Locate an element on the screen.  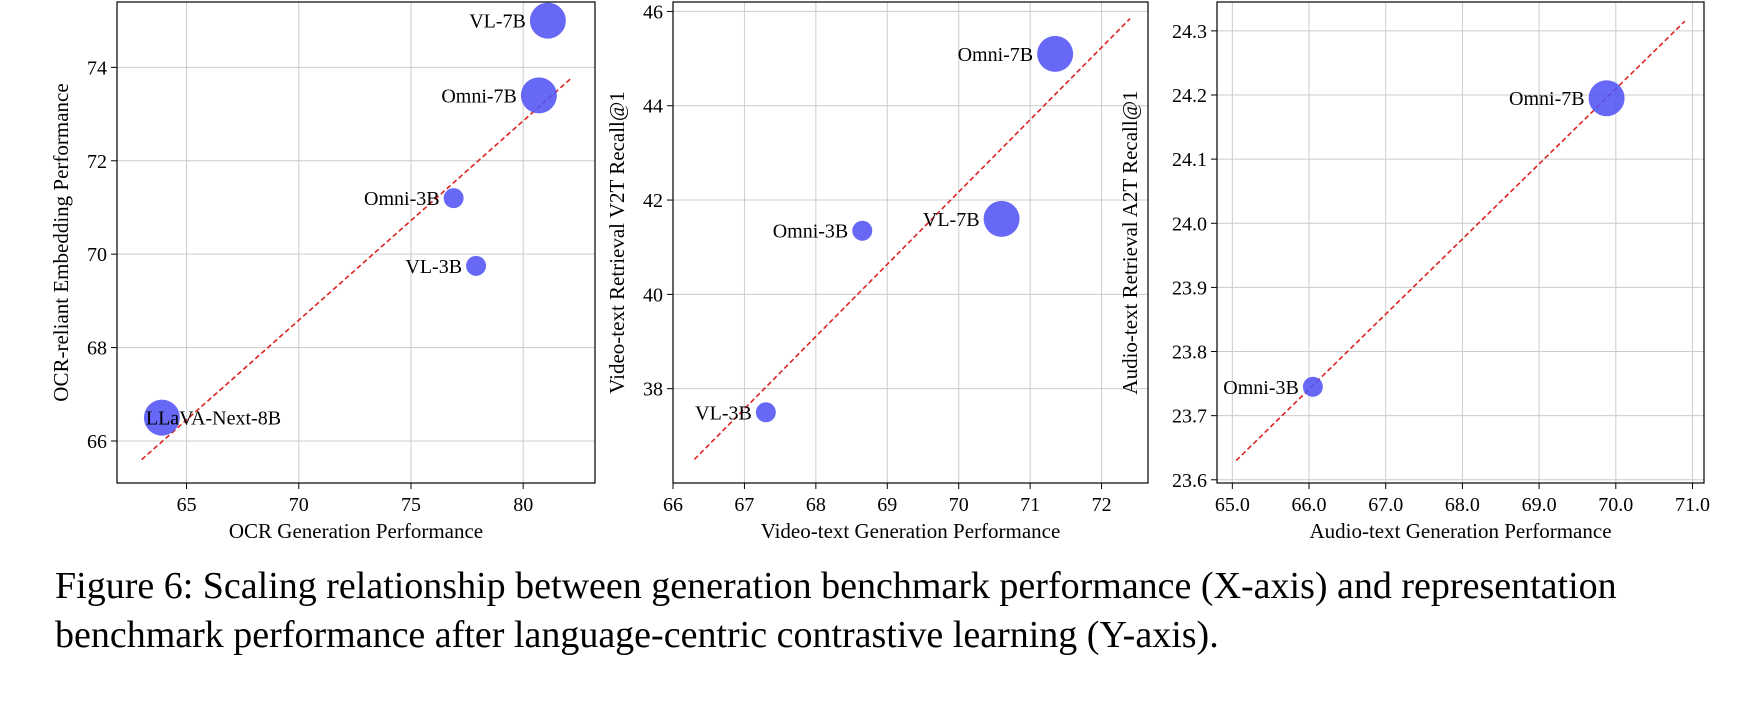
y-tick-label: 66 is located at coordinates (97, 442).